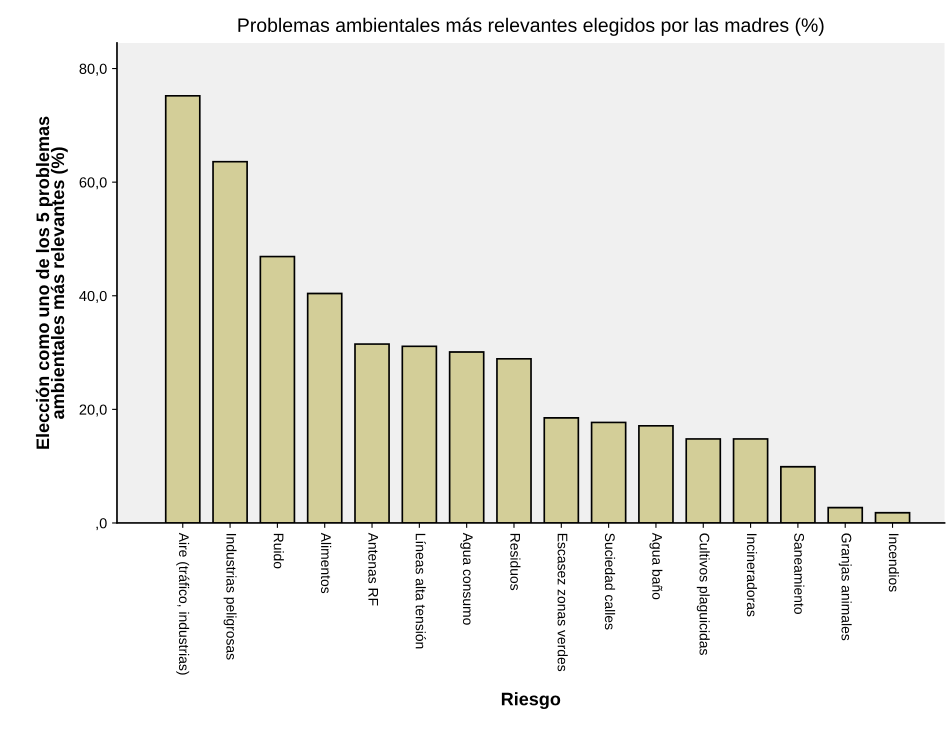 The width and height of the screenshot is (948, 754). Describe the element at coordinates (531, 701) in the screenshot. I see `x-axis-title: Riesgo` at that location.